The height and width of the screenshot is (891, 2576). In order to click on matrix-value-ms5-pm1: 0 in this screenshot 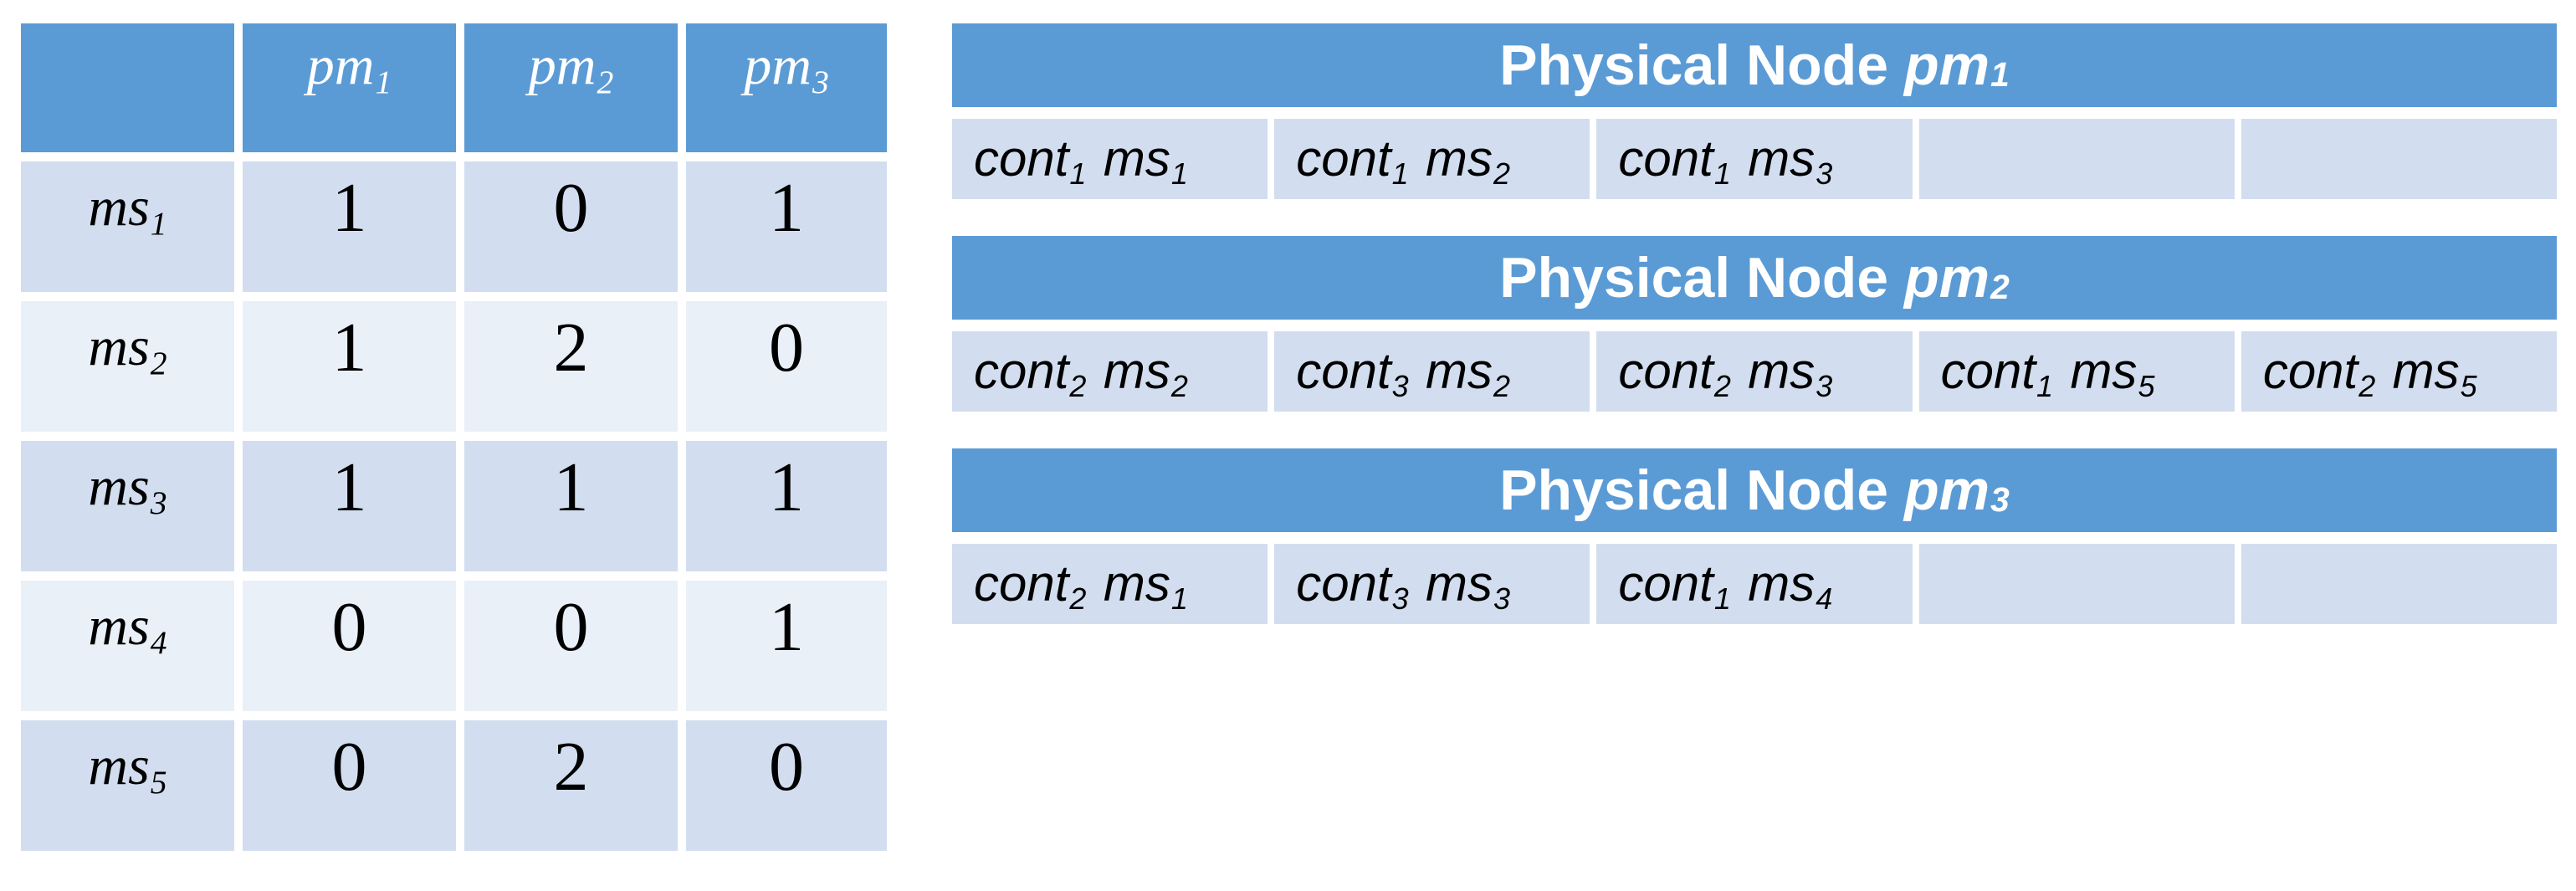, I will do `click(350, 785)`.